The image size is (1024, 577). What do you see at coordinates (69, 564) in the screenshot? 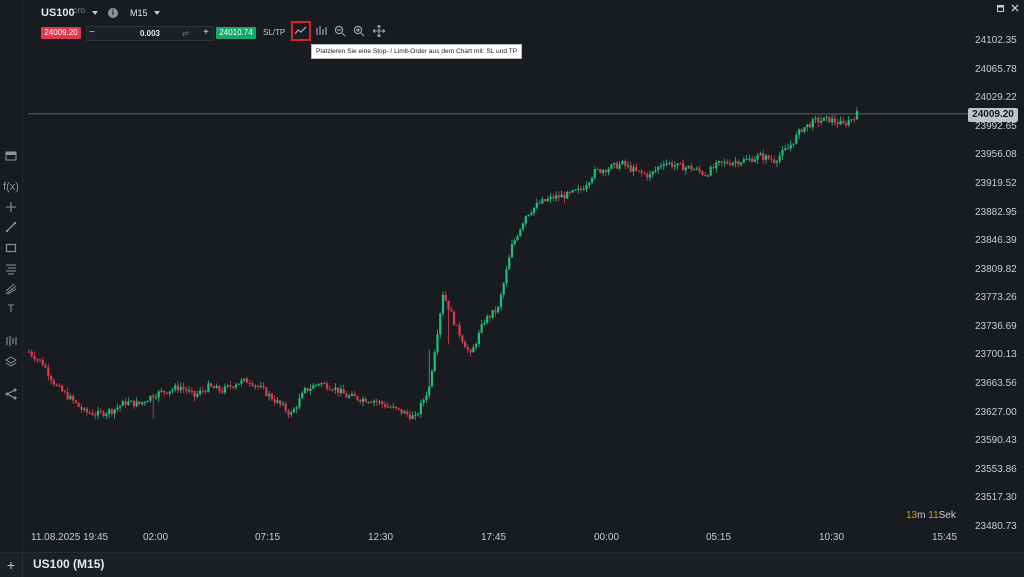
I see `chart-tab-title: US100 (M15)` at bounding box center [69, 564].